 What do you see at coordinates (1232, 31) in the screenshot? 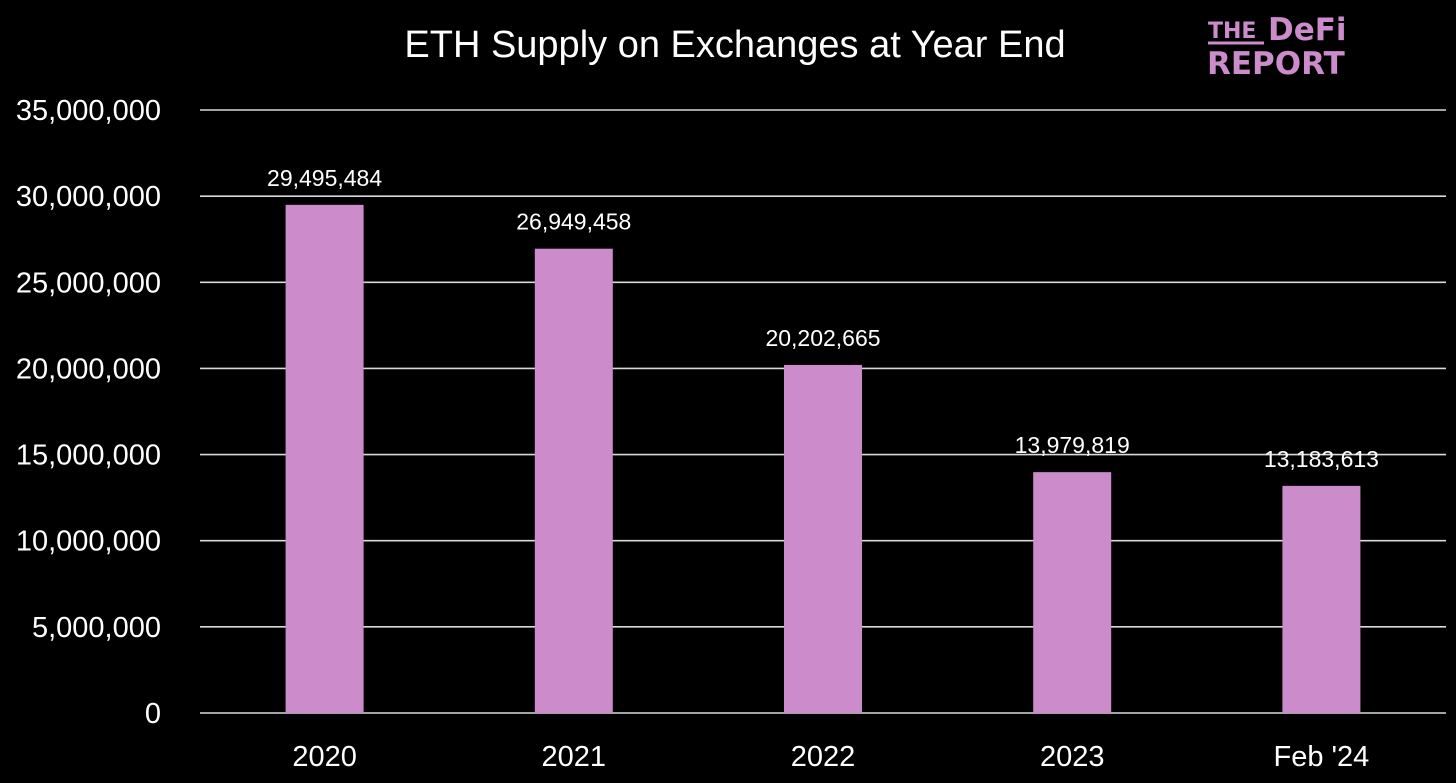
I see `logo-the: THE` at bounding box center [1232, 31].